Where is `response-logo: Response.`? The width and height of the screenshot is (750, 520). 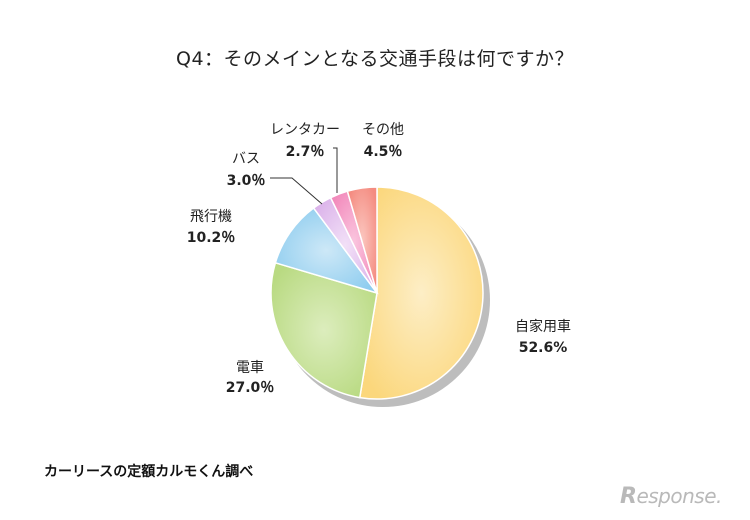 response-logo: Response. is located at coordinates (671, 496).